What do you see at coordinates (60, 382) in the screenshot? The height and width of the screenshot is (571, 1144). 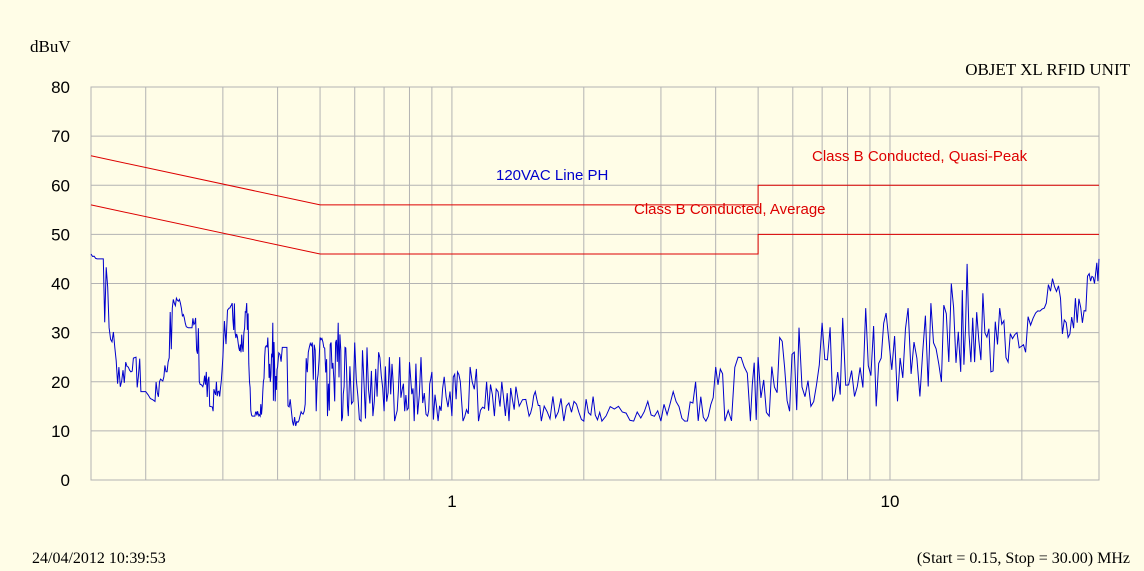 I see `y-tick-label: 20` at bounding box center [60, 382].